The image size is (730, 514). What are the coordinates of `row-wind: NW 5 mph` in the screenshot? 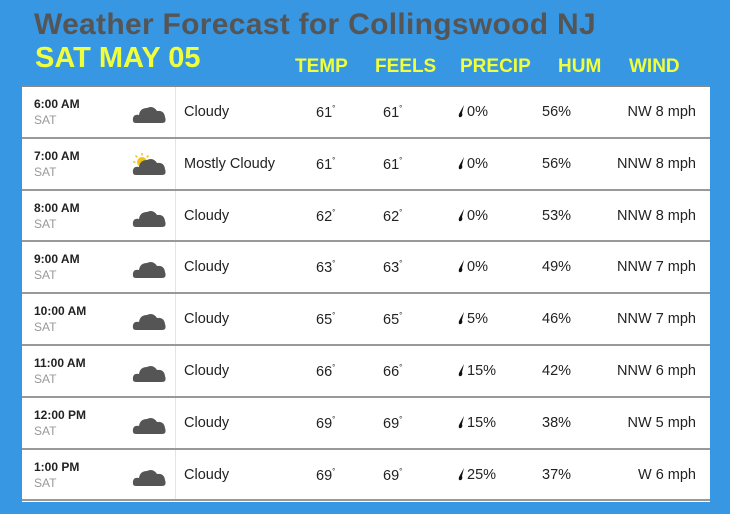 It's located at (662, 422).